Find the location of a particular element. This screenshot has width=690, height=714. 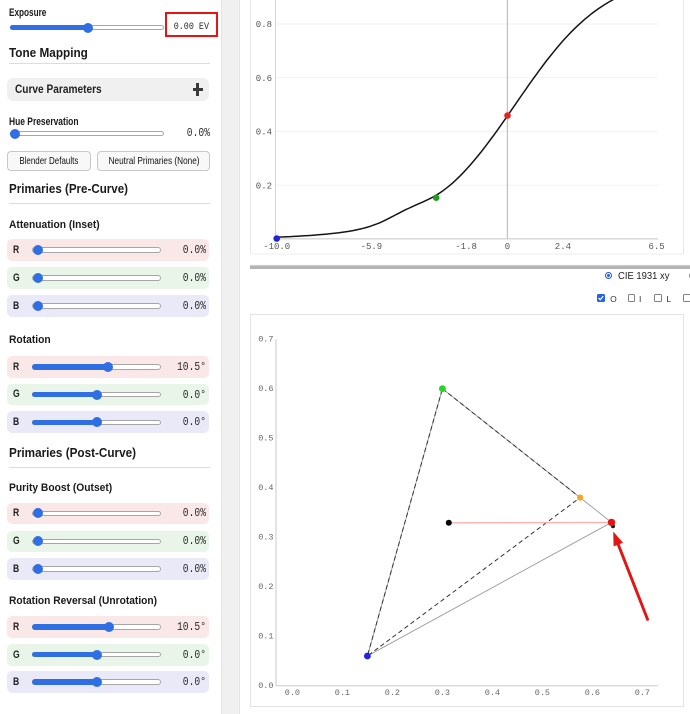

svg-text: 2.4 is located at coordinates (563, 247).